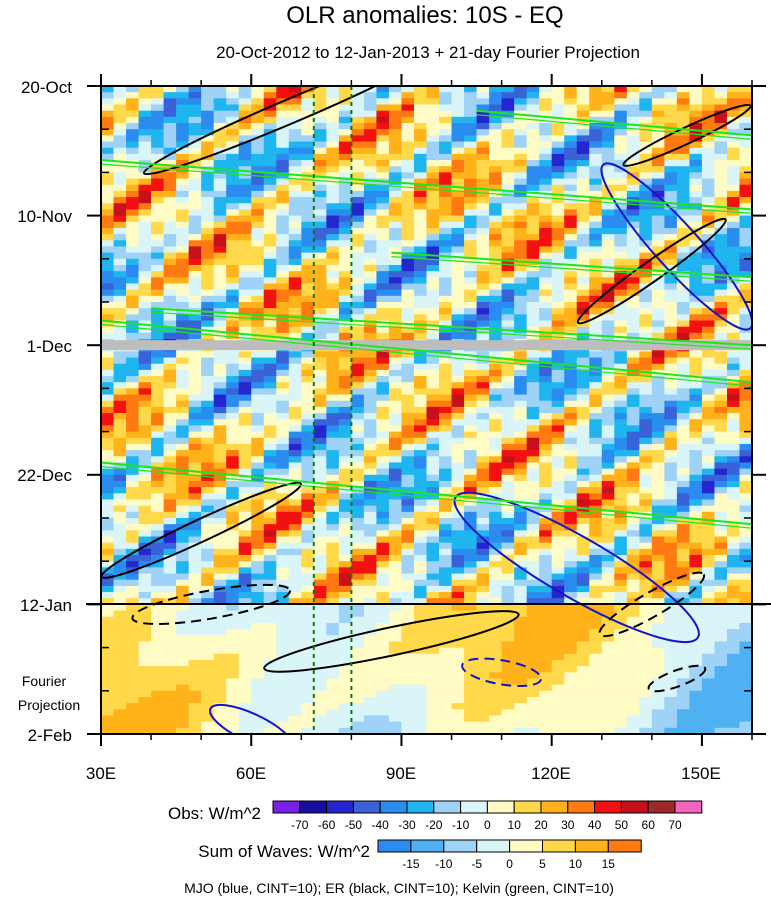 This screenshot has width=771, height=900. What do you see at coordinates (424, 15) in the screenshot?
I see `chart-title: OLR anomalies: 10S - EQ` at bounding box center [424, 15].